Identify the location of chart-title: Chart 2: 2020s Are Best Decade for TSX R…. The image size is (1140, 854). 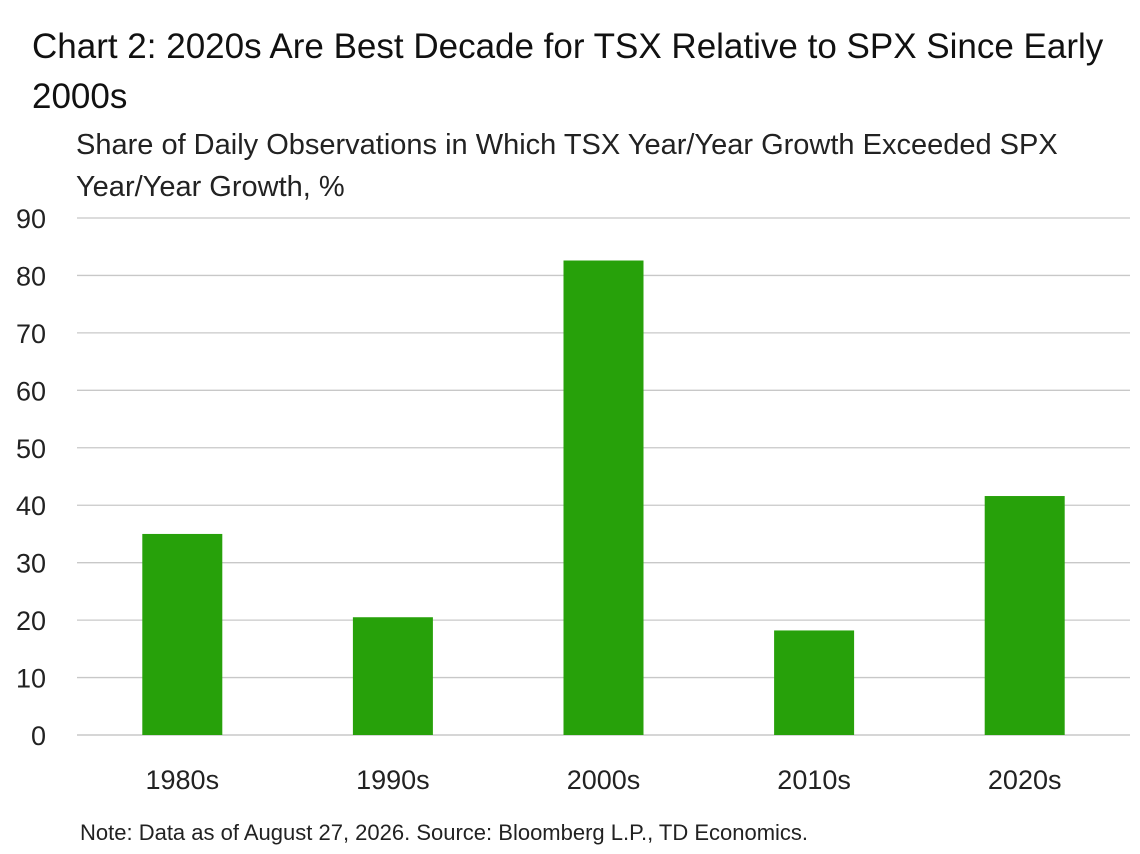
(568, 71).